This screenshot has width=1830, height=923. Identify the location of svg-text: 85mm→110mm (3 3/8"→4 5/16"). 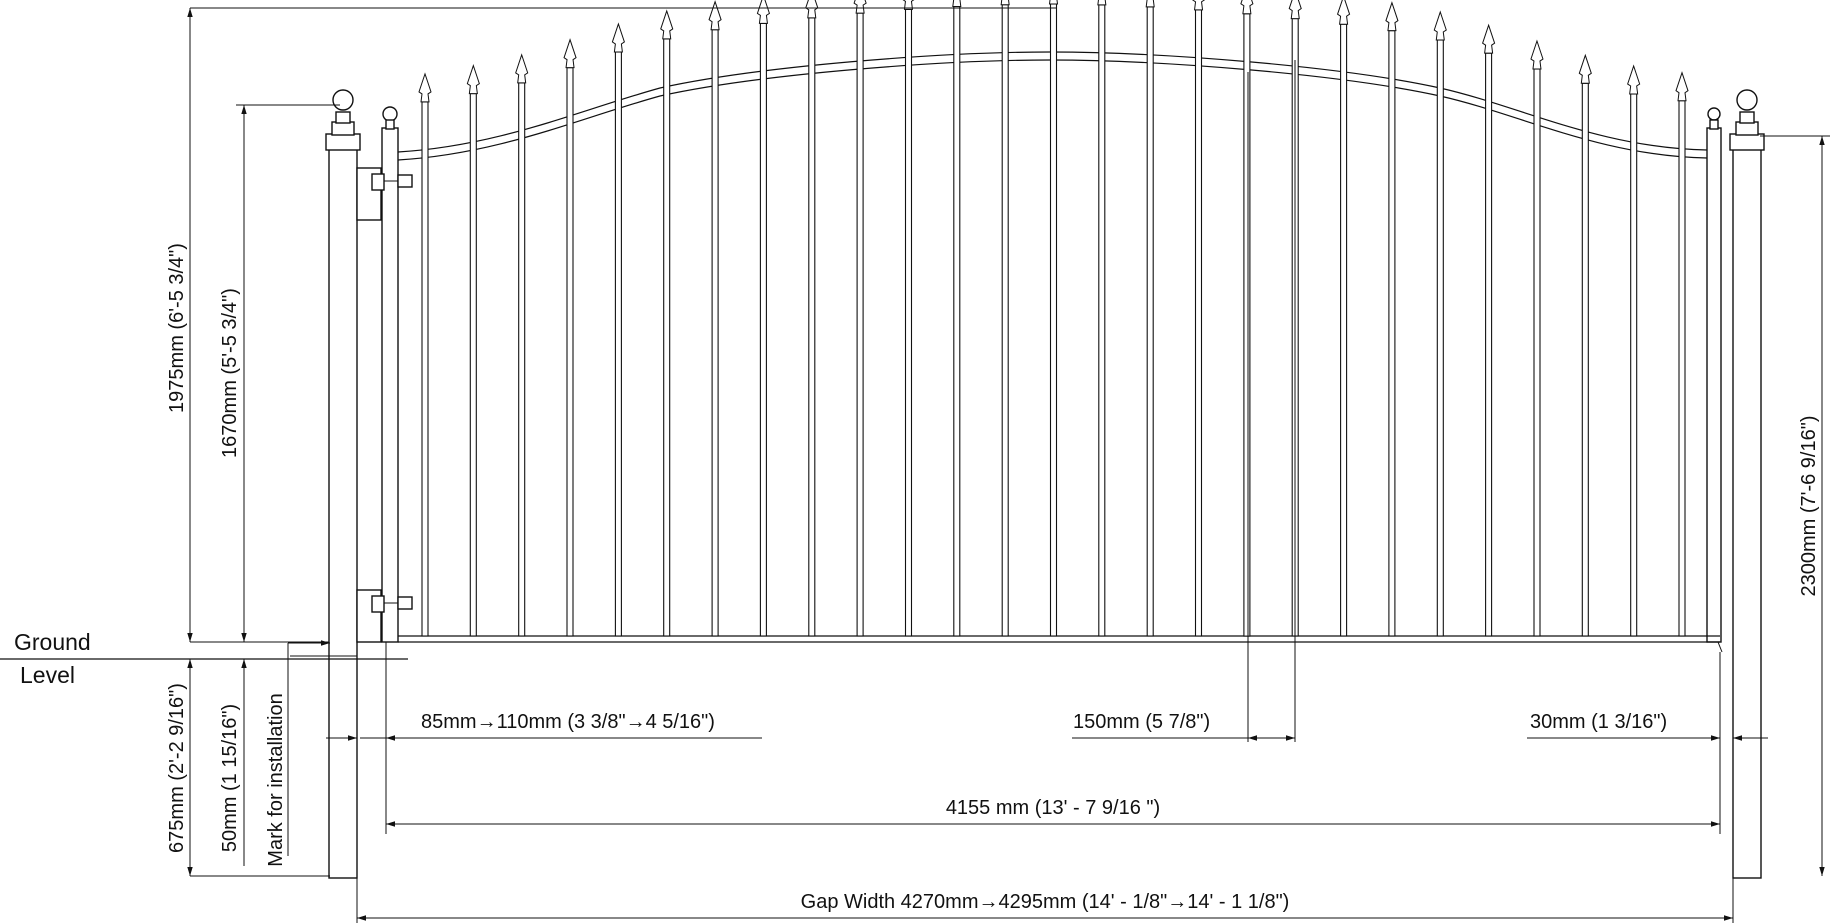
(568, 722).